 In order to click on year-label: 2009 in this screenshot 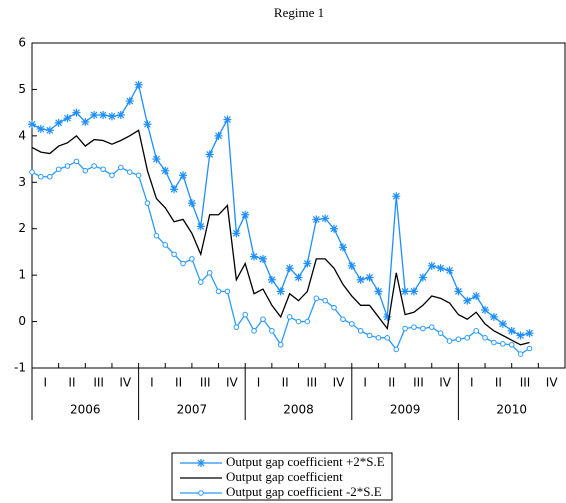, I will do `click(405, 410)`.